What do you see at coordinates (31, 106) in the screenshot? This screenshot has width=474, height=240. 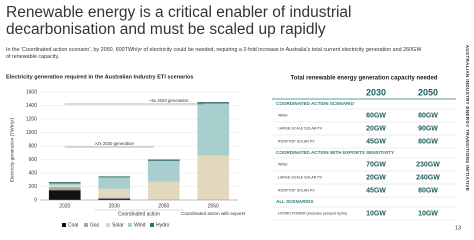 I see `y-tick-label: 1400` at bounding box center [31, 106].